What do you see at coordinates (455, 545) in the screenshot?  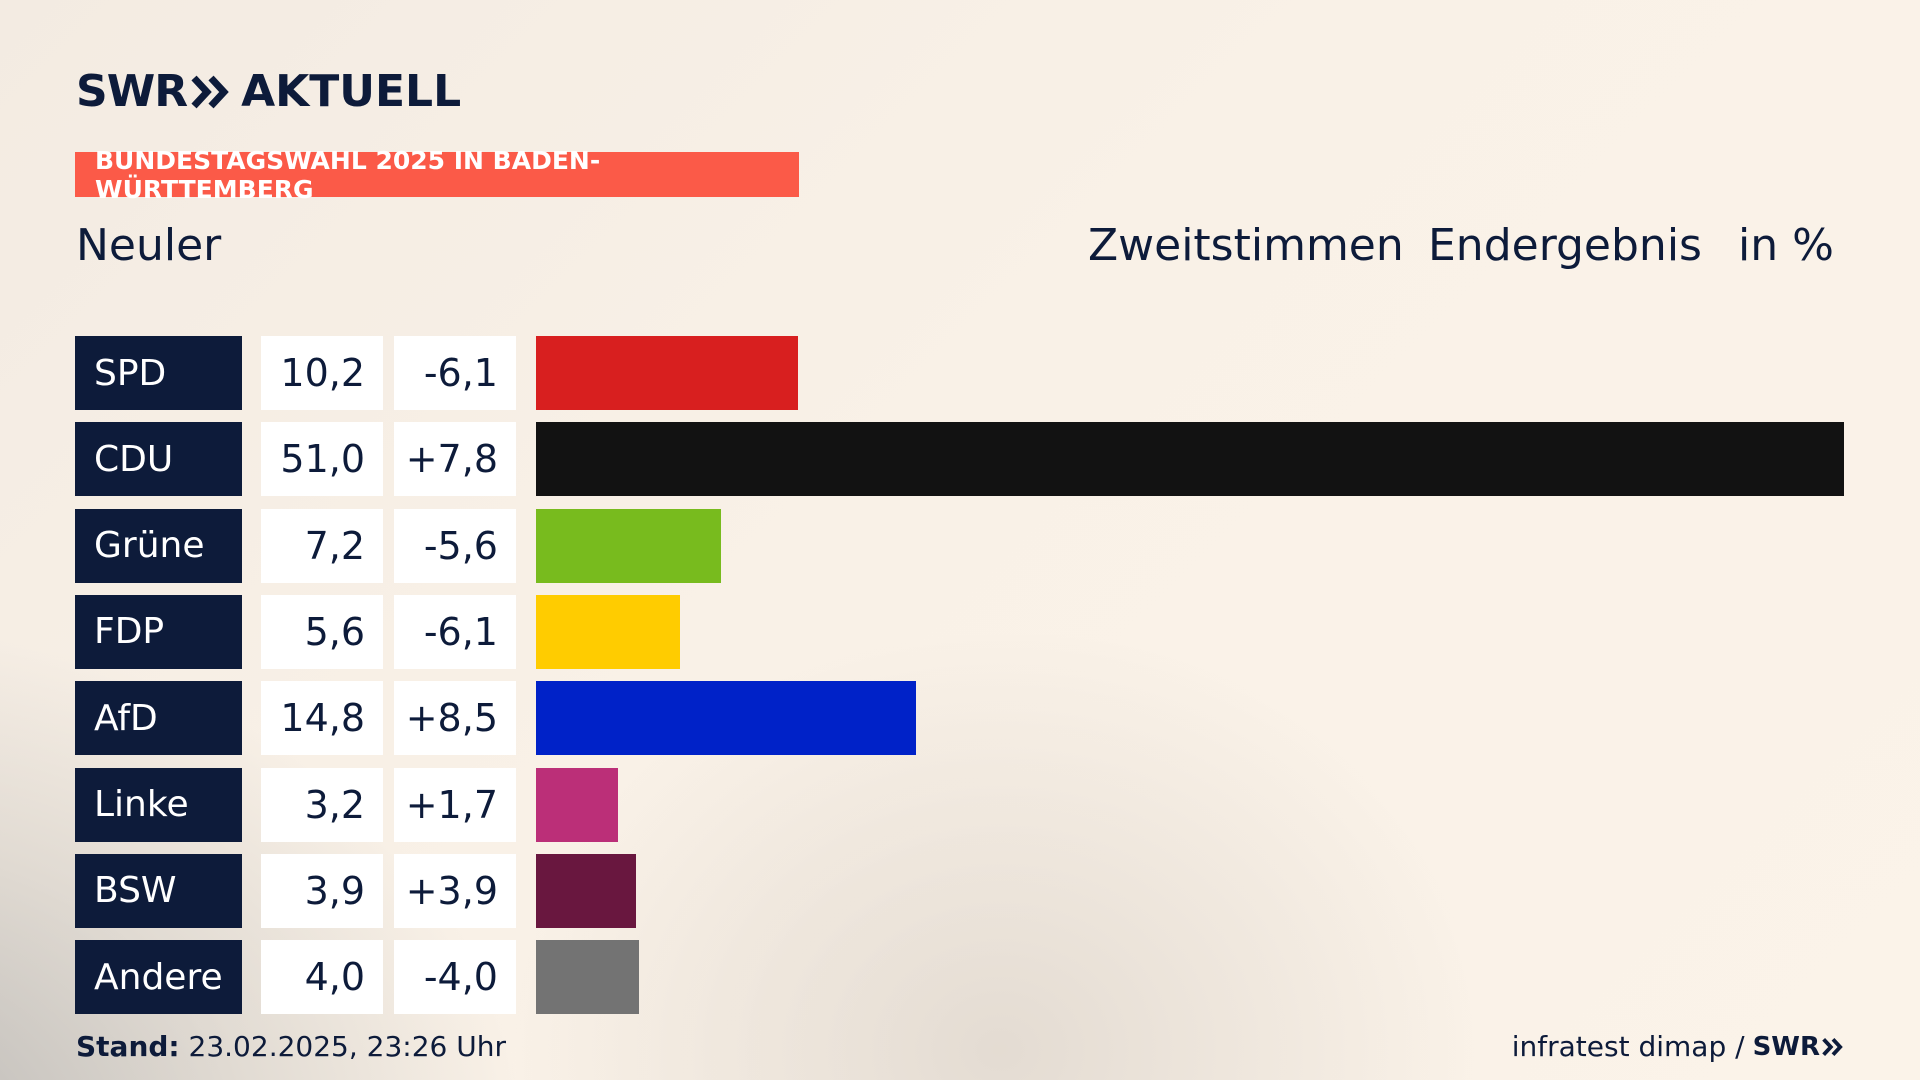 I see `change-value: -5,6` at bounding box center [455, 545].